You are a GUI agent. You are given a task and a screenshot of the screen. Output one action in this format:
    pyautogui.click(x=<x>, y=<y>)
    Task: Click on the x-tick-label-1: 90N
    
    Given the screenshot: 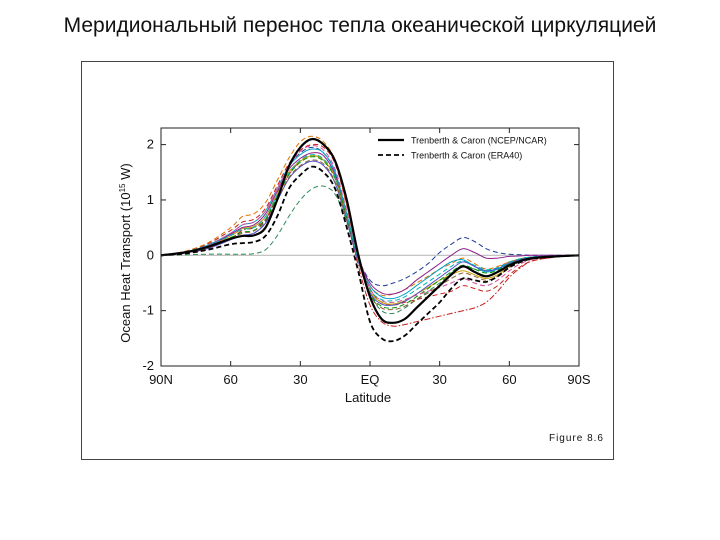 What is the action you would take?
    pyautogui.click(x=161, y=379)
    